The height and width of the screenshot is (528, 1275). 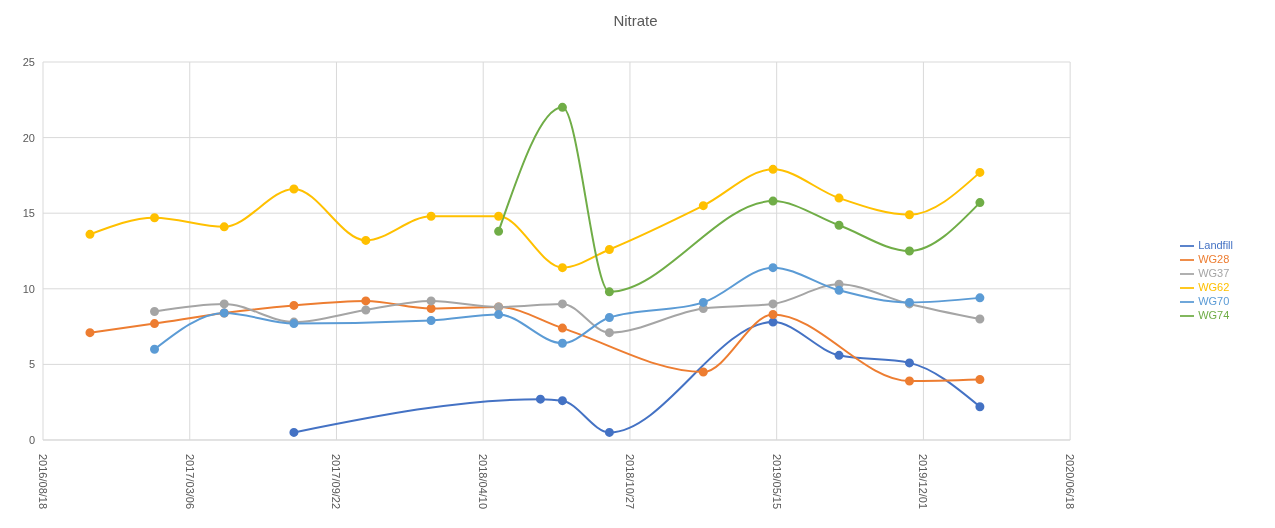 I want to click on x-tick-label: 2018/10/27, so click(x=629, y=482).